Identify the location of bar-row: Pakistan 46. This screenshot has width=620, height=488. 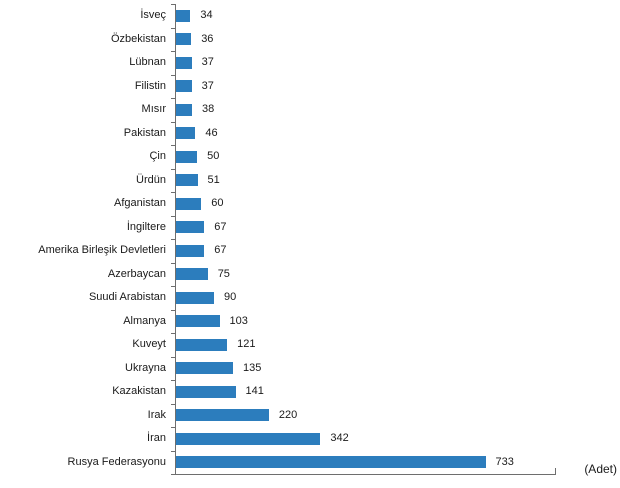
(310, 134).